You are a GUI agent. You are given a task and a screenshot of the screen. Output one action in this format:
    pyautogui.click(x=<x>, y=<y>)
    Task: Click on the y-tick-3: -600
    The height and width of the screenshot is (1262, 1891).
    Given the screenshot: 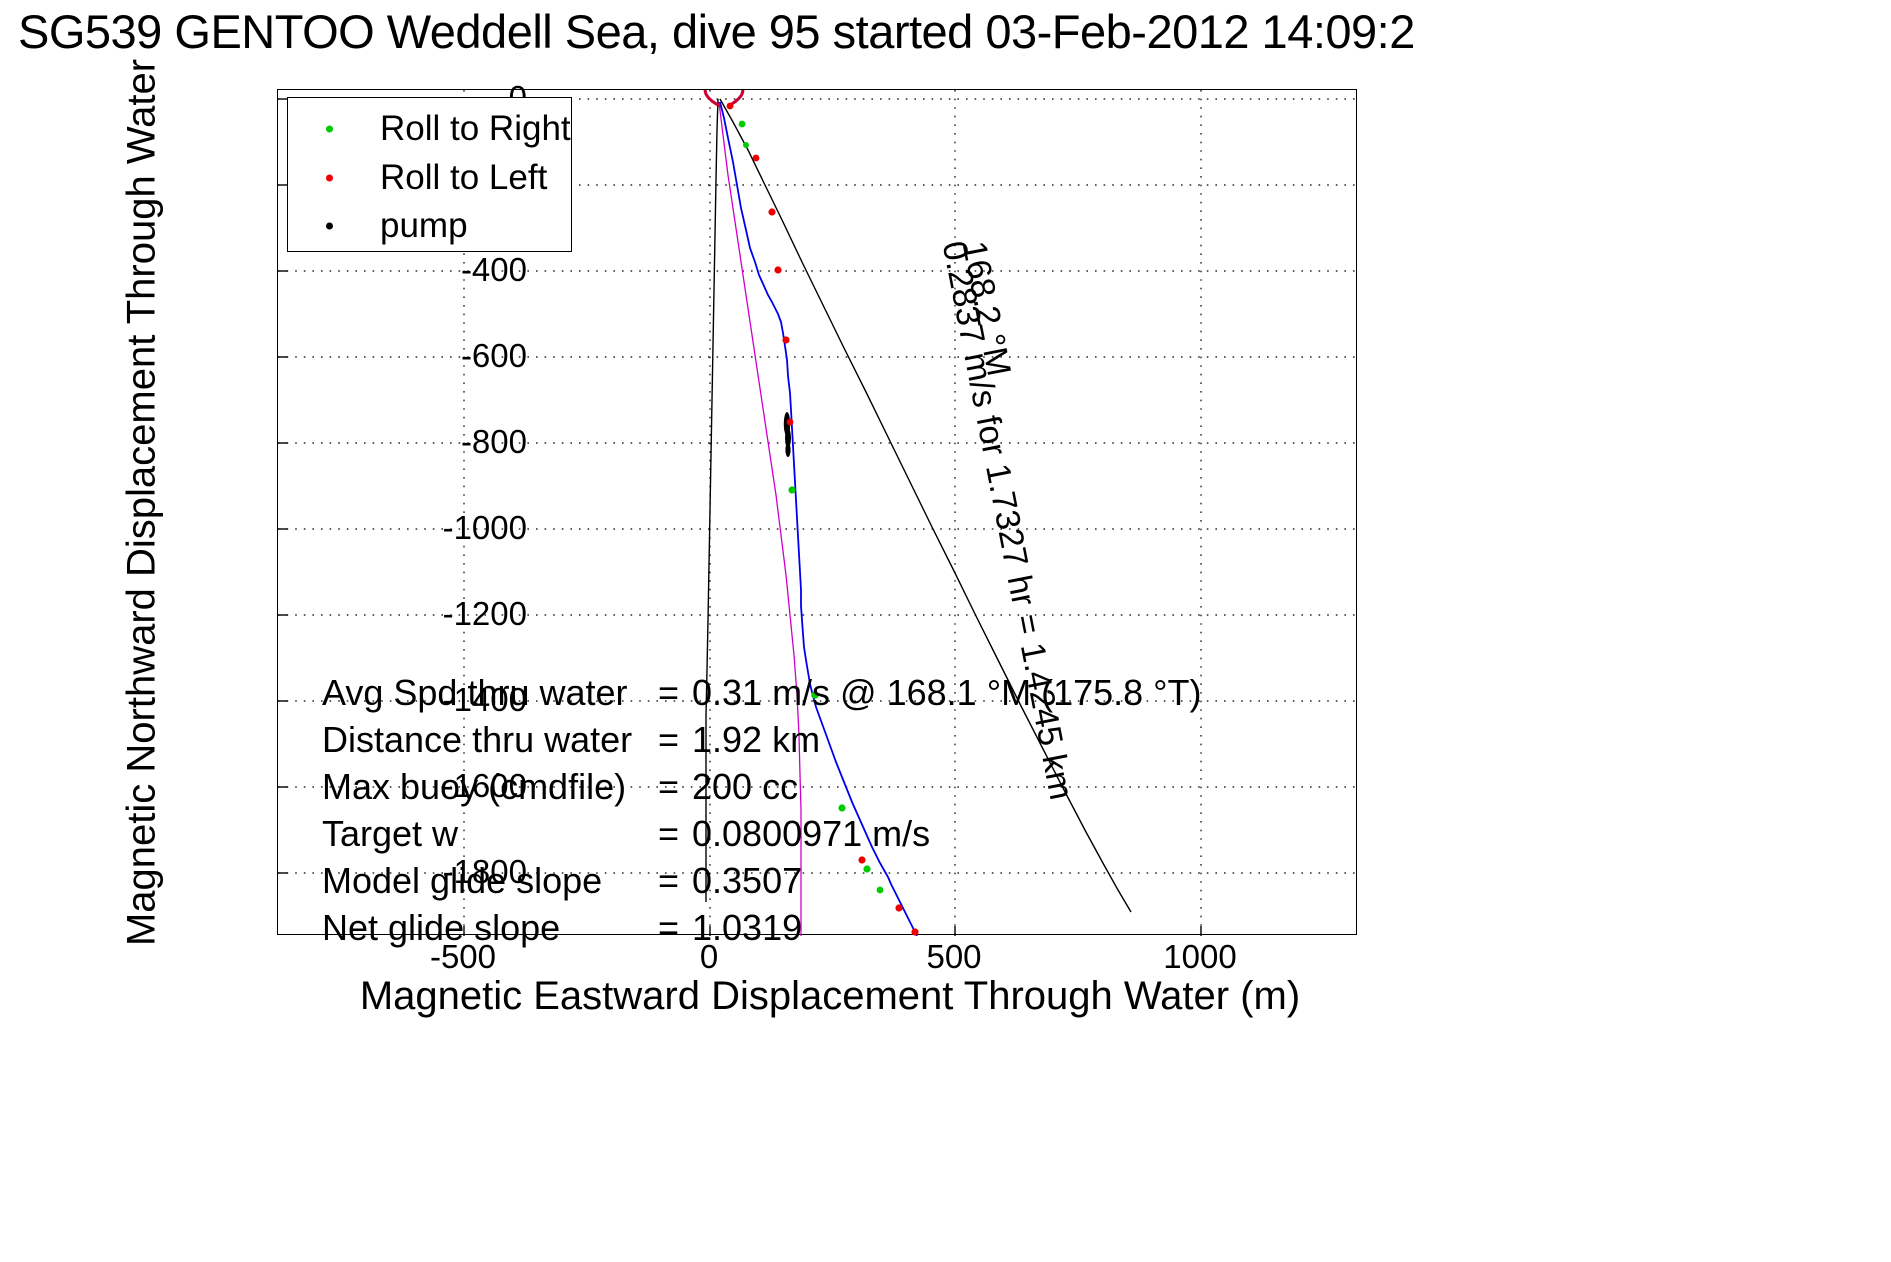 What is the action you would take?
    pyautogui.click(x=493, y=355)
    